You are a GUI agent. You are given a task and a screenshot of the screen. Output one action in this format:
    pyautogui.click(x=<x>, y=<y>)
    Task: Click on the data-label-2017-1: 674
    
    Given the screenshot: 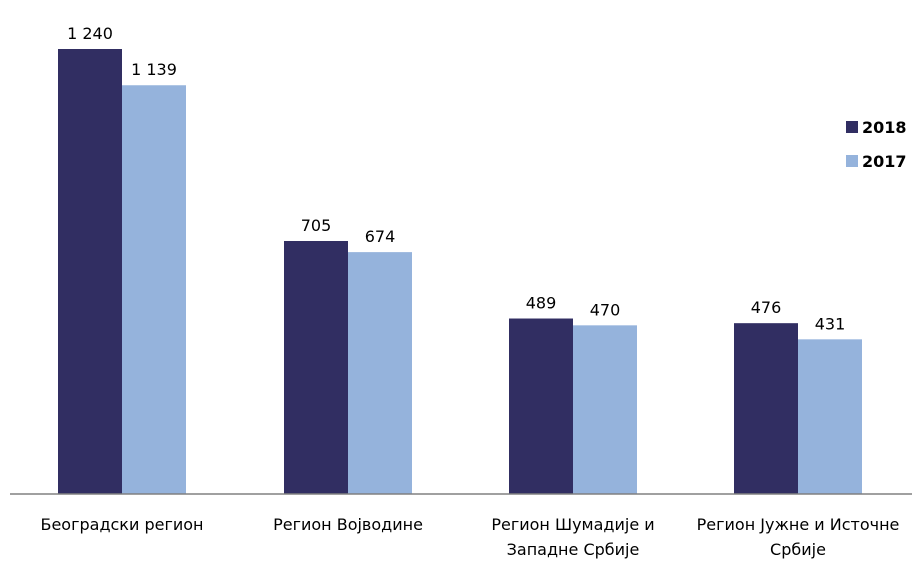 What is the action you would take?
    pyautogui.click(x=380, y=236)
    